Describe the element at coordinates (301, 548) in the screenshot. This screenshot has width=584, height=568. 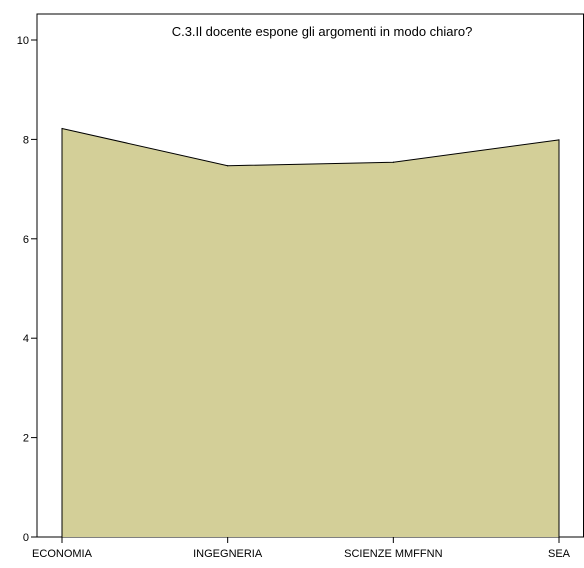
I see `x-axis: ECONOMIA INGEGNERIA SCIENZE MMFFNN SEA` at that location.